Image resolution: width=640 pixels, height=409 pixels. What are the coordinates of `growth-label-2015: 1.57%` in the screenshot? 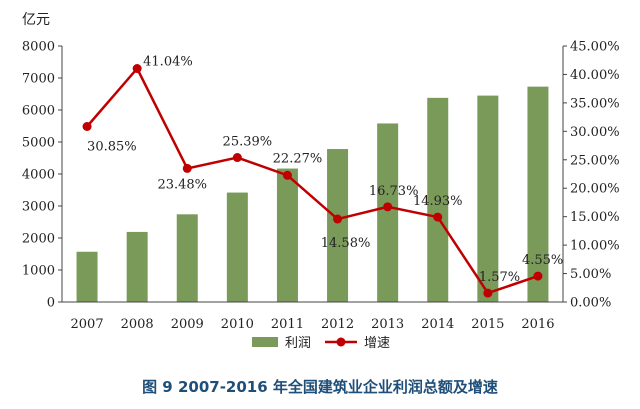 It's located at (499, 277).